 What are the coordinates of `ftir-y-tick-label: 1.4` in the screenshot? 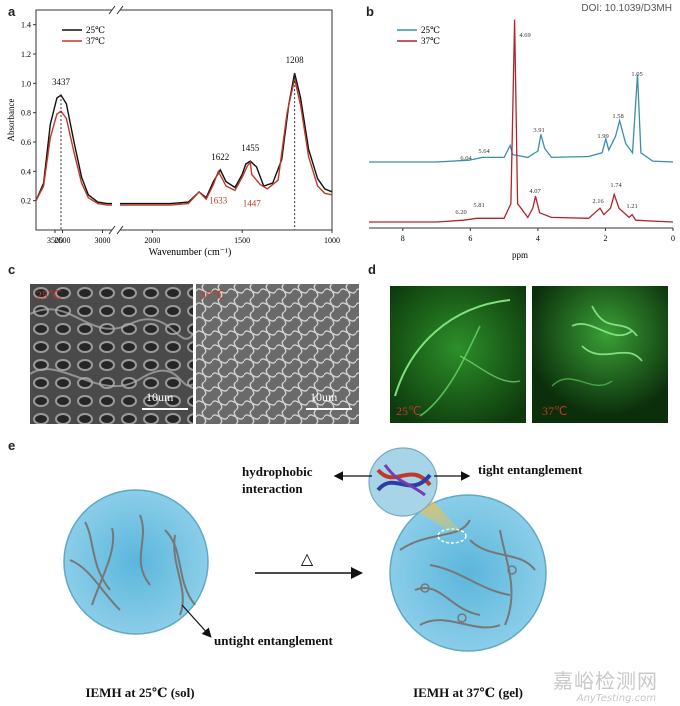 It's located at (26, 25).